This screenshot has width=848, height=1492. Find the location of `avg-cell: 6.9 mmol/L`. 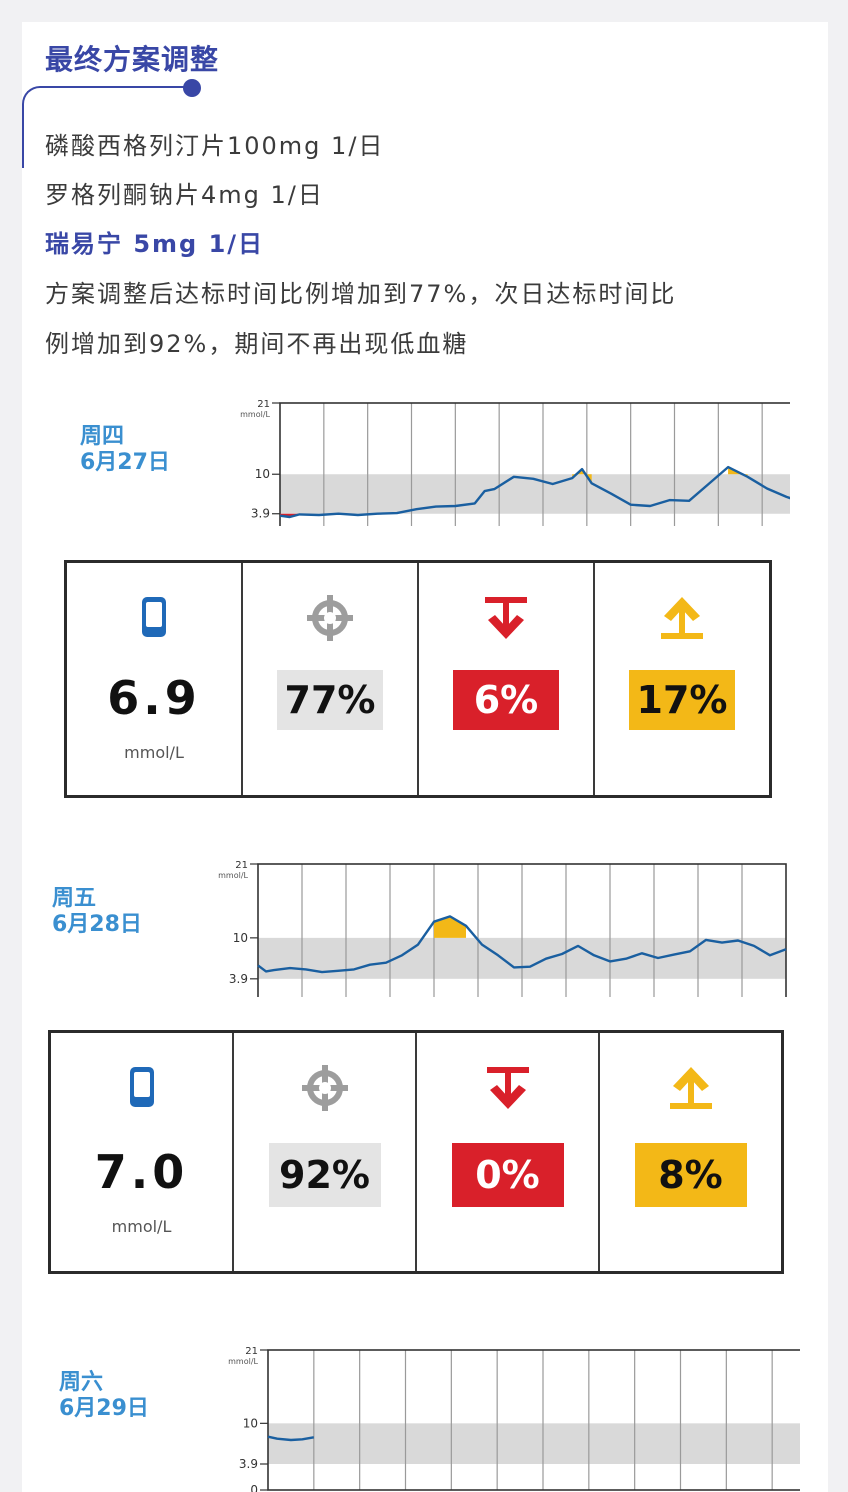

avg-cell: 6.9 mmol/L is located at coordinates (155, 679).